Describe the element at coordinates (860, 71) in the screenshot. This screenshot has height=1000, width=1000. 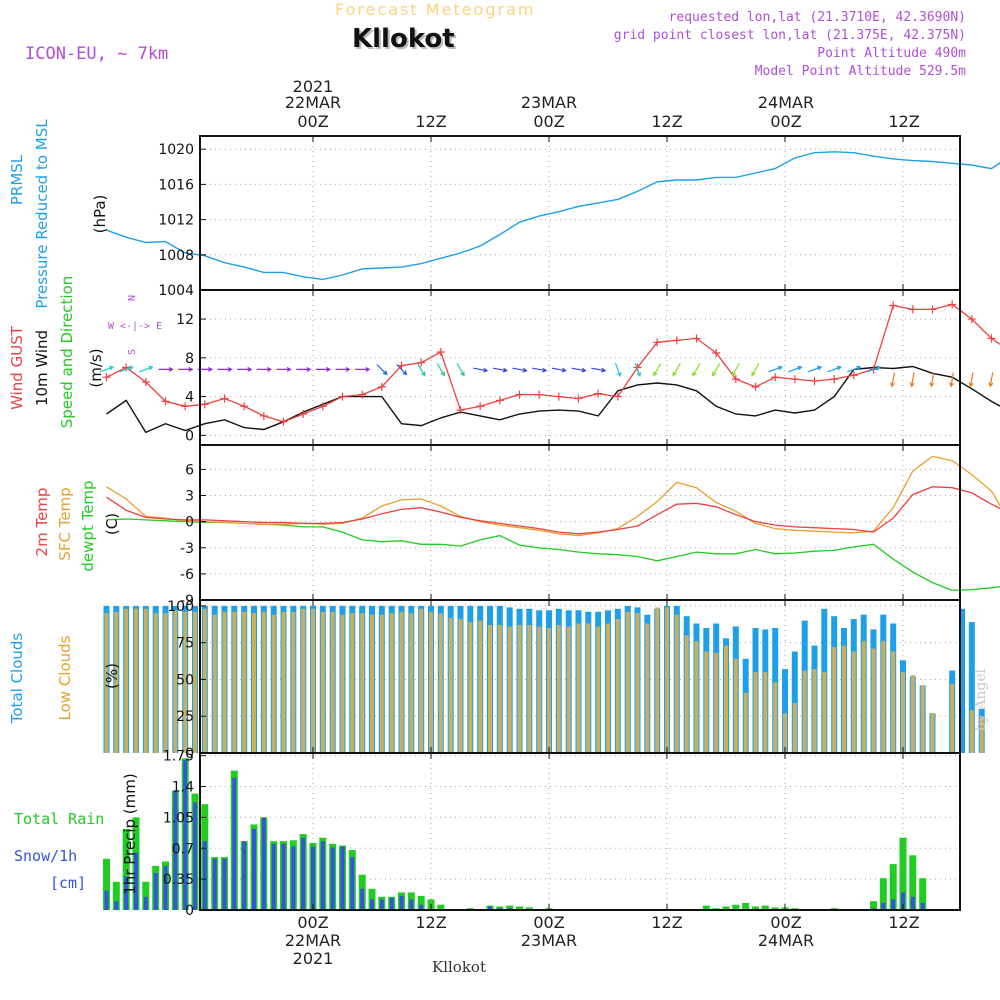
I see `model-altitude: Model Point Altitude 529.5m` at that location.